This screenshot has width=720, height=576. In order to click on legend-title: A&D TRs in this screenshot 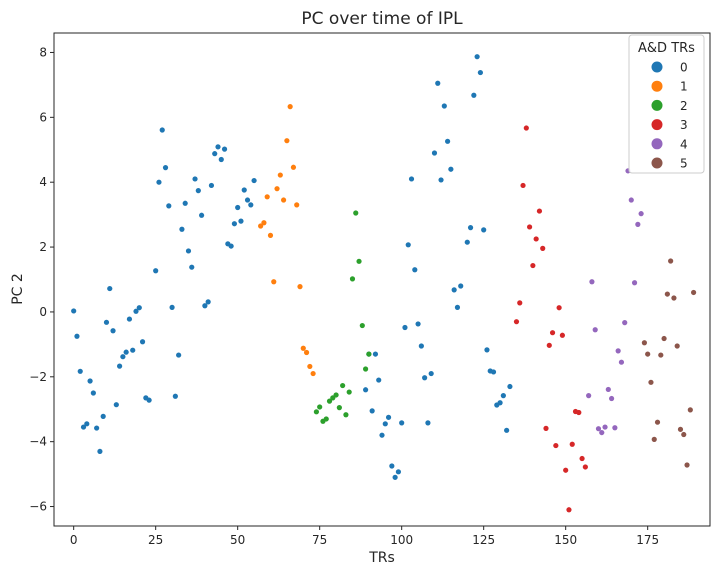, I will do `click(666, 48)`.